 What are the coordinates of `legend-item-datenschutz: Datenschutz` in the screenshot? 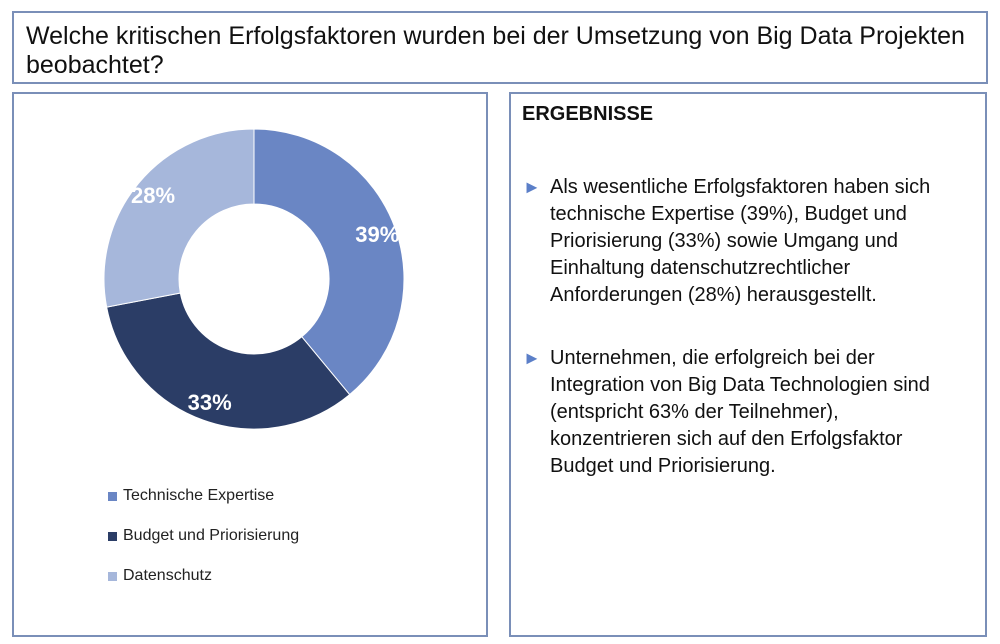 It's located at (203, 576).